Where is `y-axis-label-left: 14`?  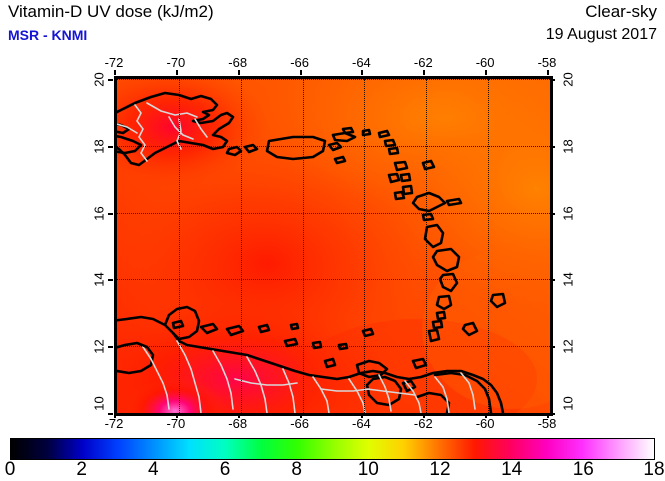
y-axis-label-left: 14 is located at coordinates (99, 280).